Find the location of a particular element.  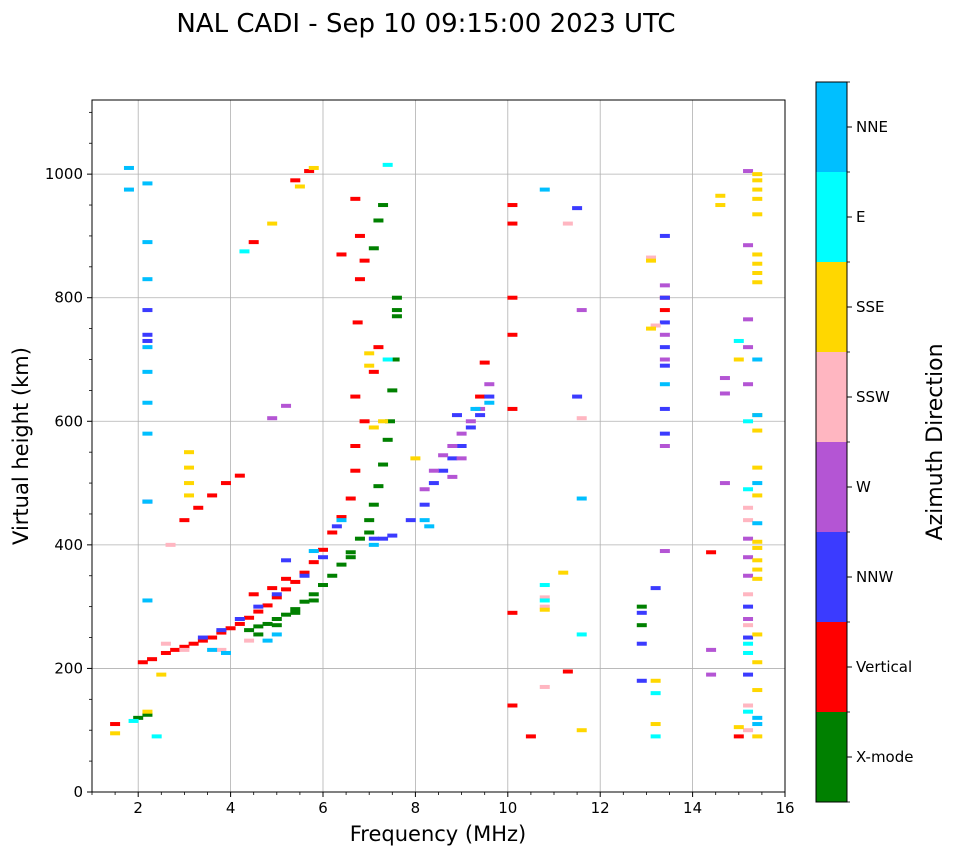

y-axis-ticks: 0 200 400 600 800 1000 is located at coordinates (68, 456).